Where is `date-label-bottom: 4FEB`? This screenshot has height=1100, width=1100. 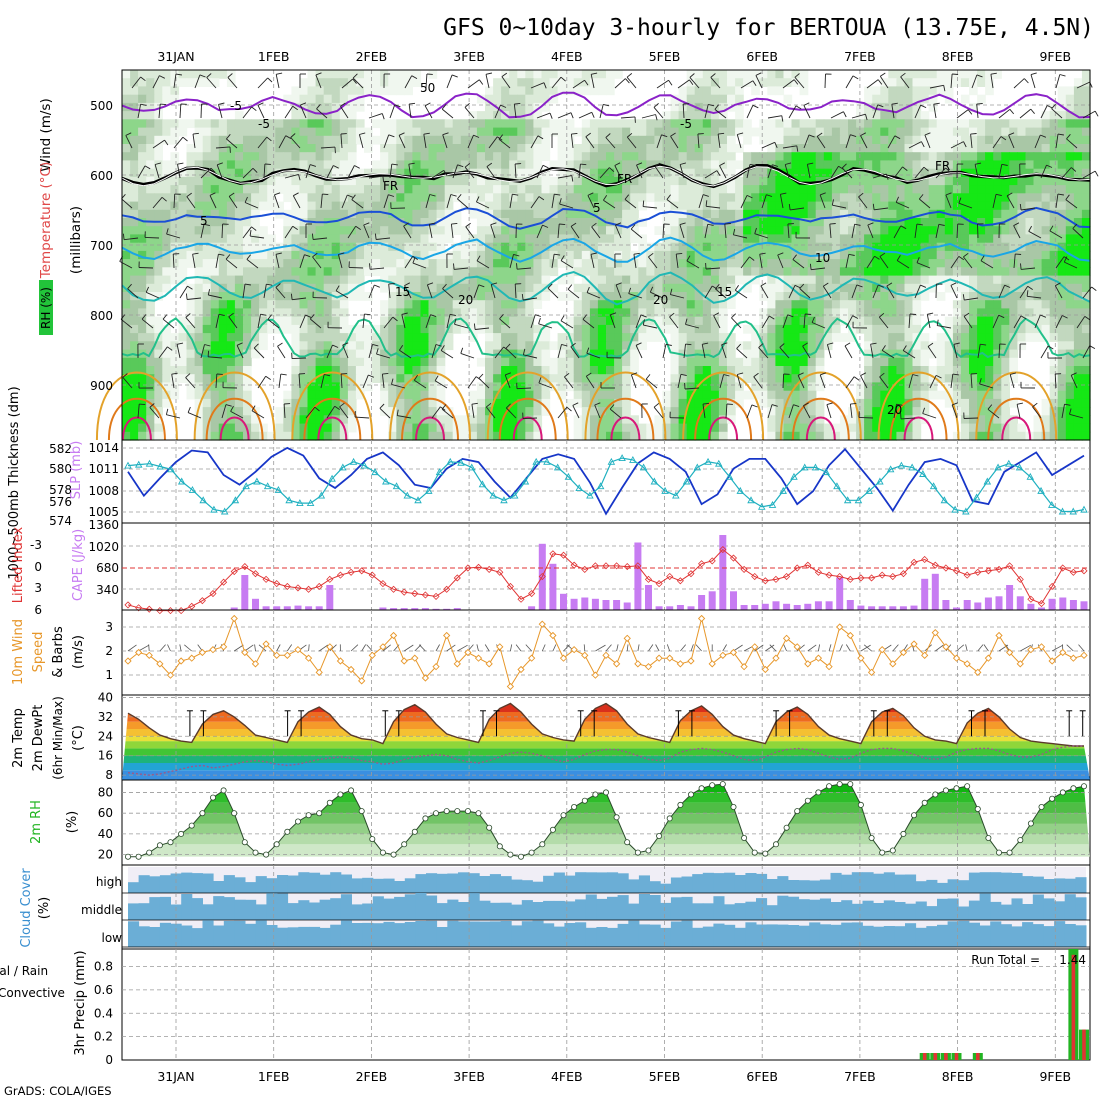 date-label-bottom: 4FEB is located at coordinates (567, 1076).